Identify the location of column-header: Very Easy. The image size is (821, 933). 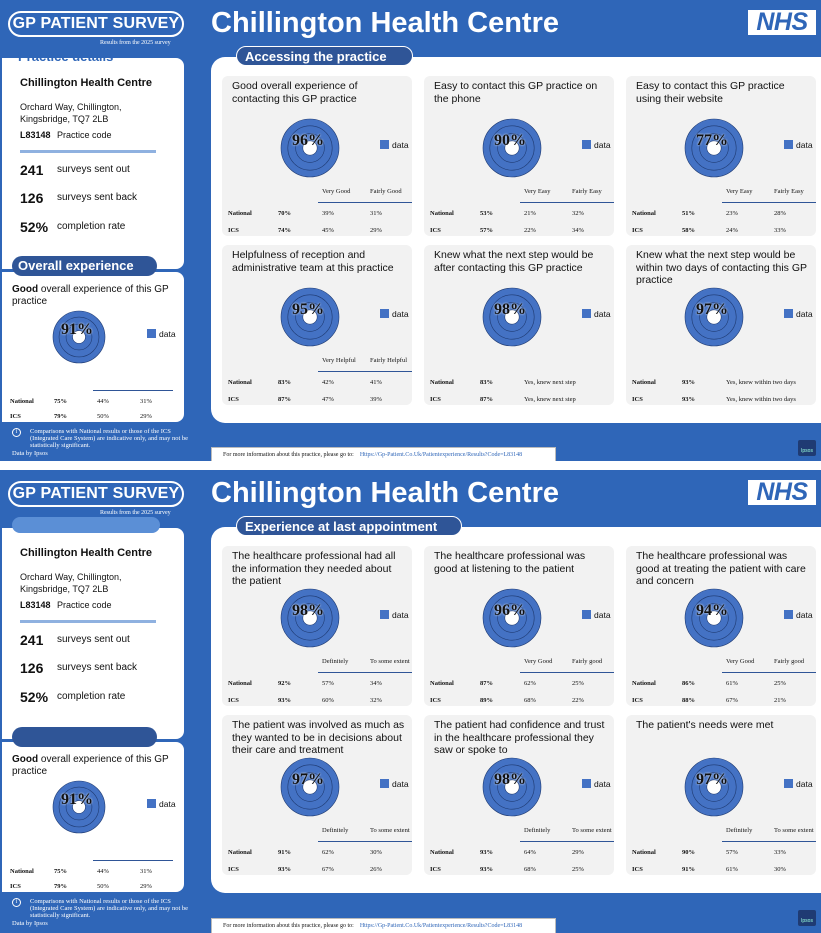
(537, 191).